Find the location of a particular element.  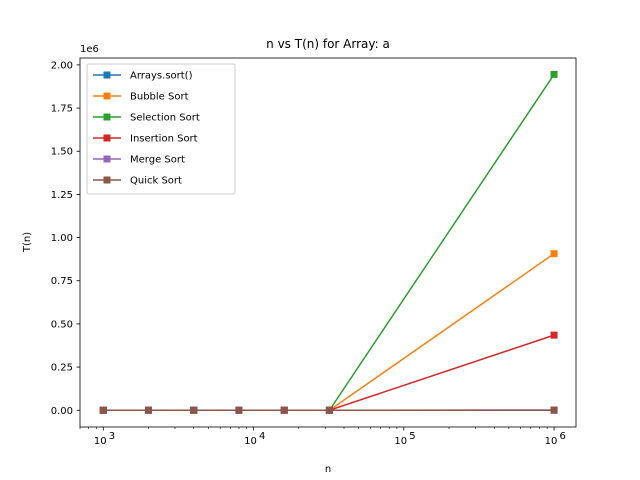

legend-label: Arrays.sort() is located at coordinates (161, 76).